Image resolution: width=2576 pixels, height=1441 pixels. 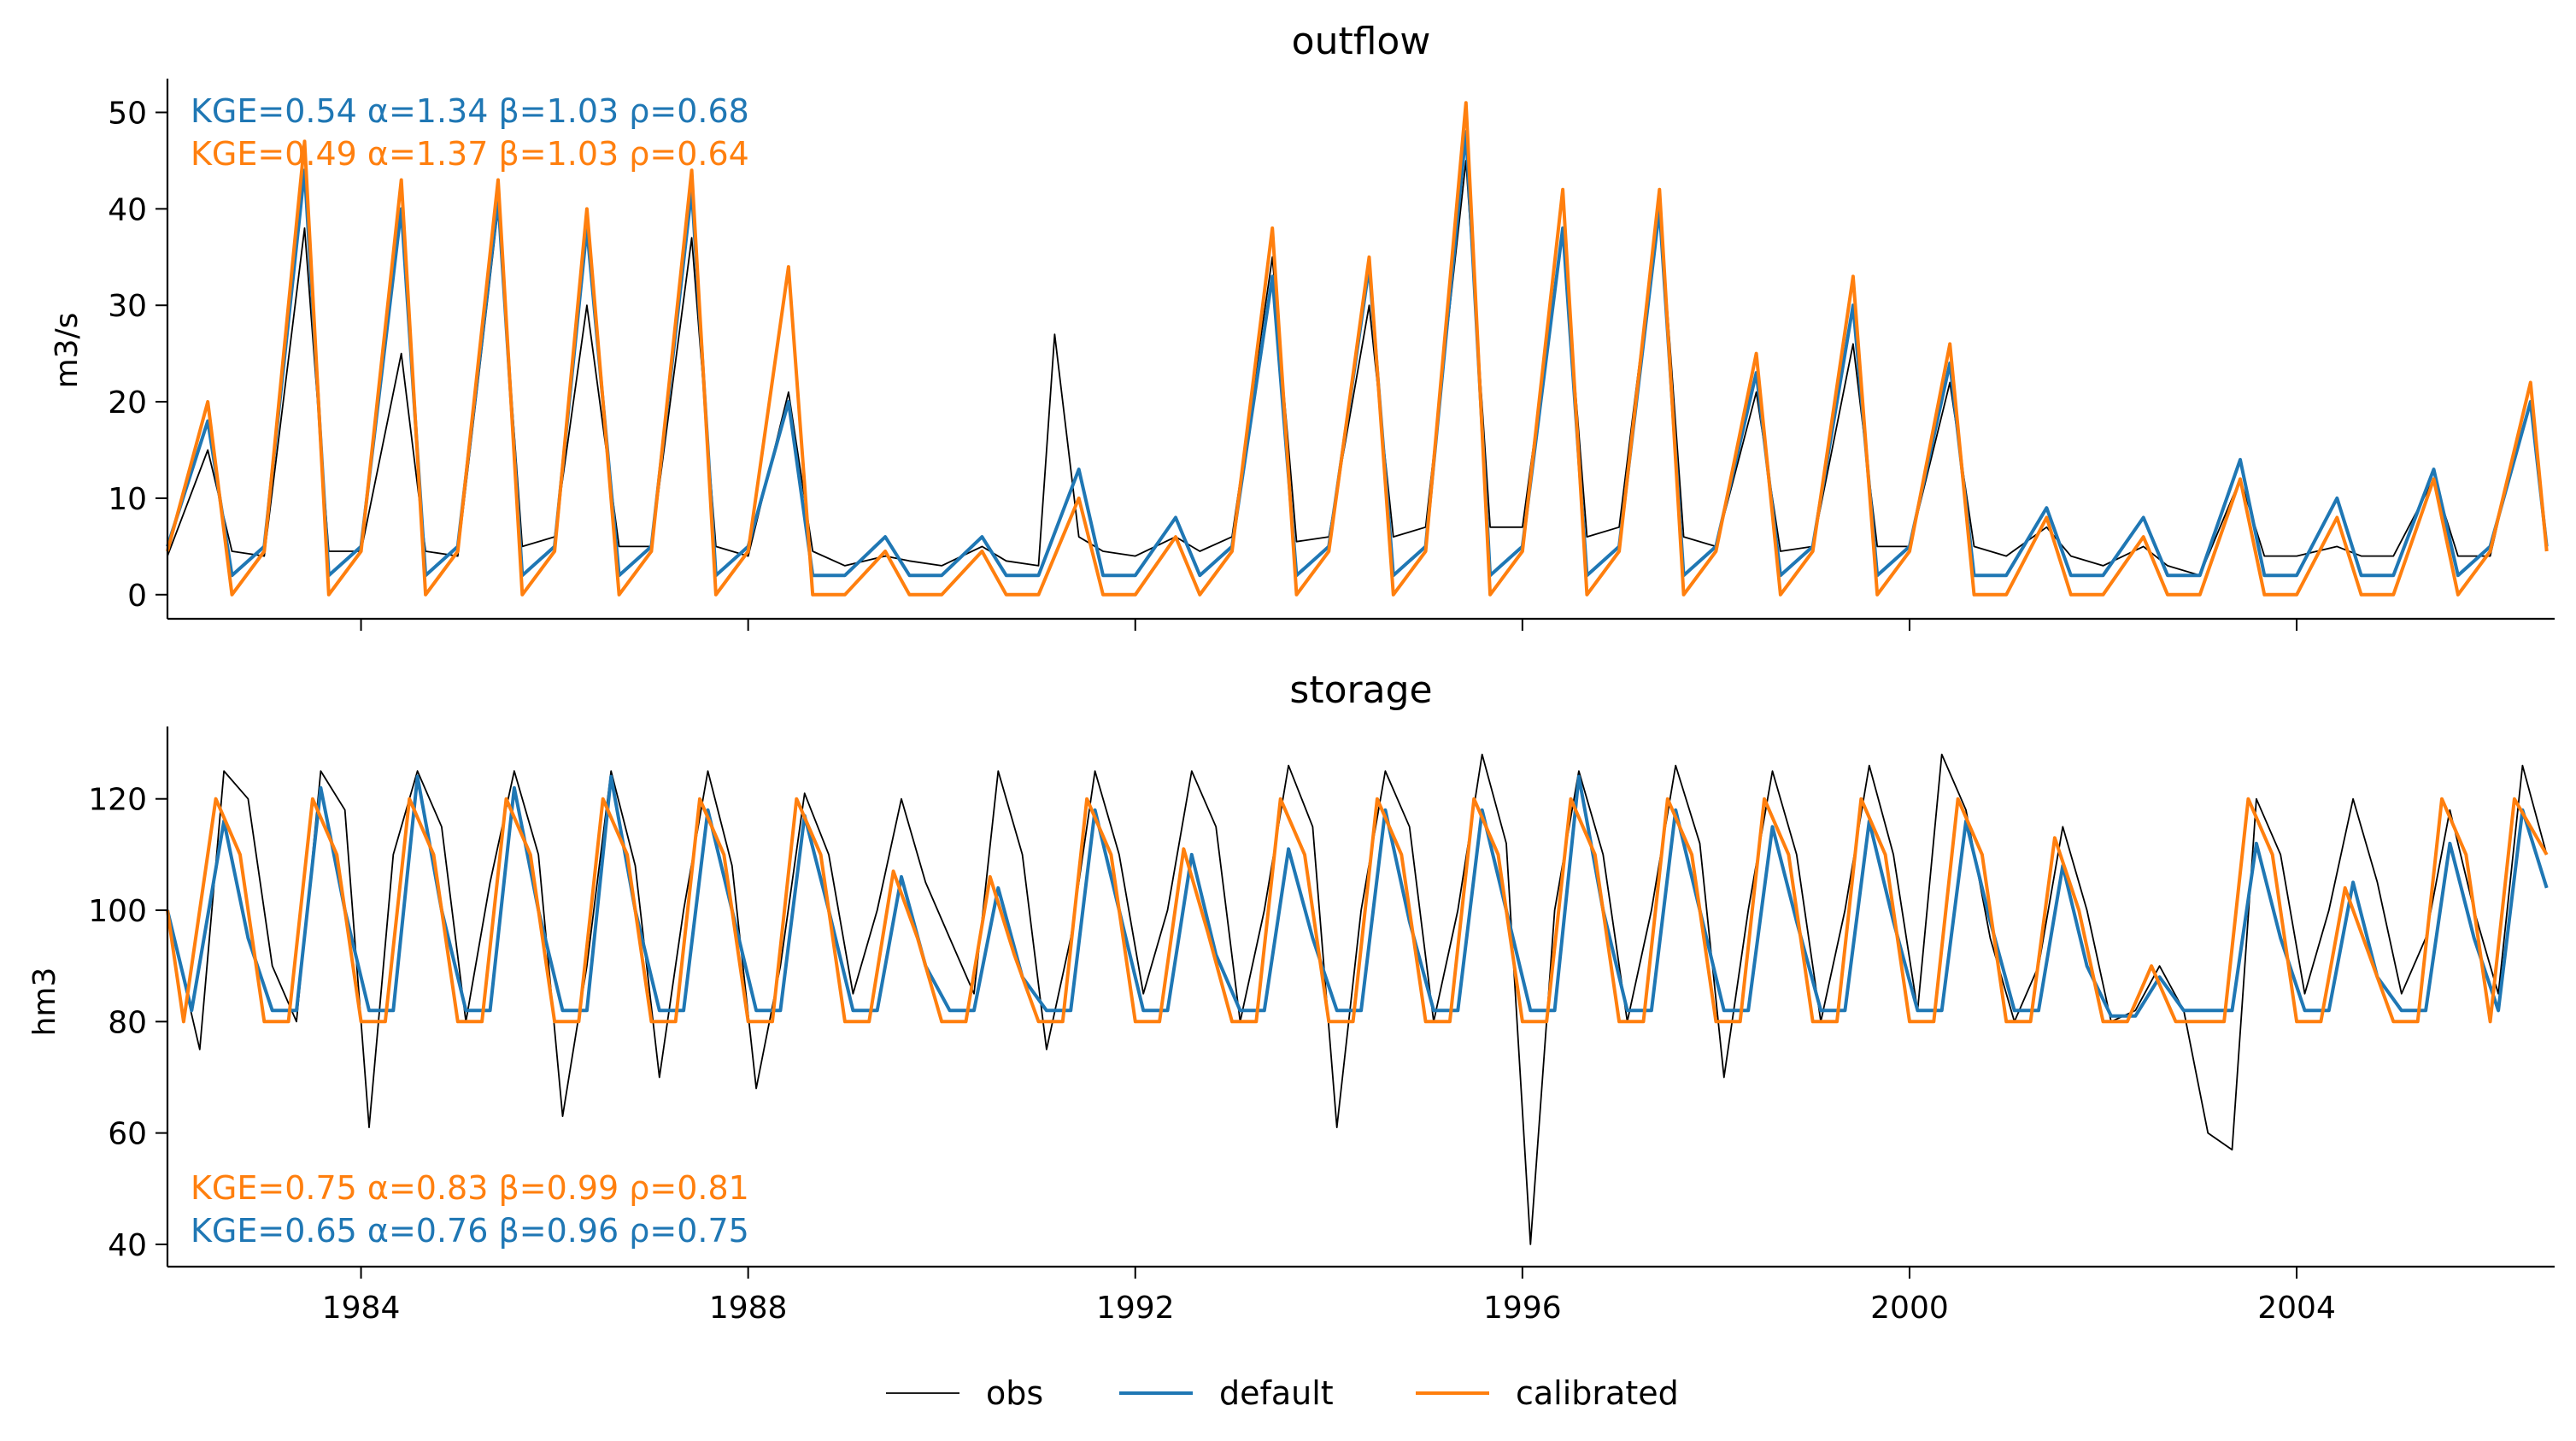 I want to click on storage-x-tick-label: 1996, so click(x=1522, y=1308).